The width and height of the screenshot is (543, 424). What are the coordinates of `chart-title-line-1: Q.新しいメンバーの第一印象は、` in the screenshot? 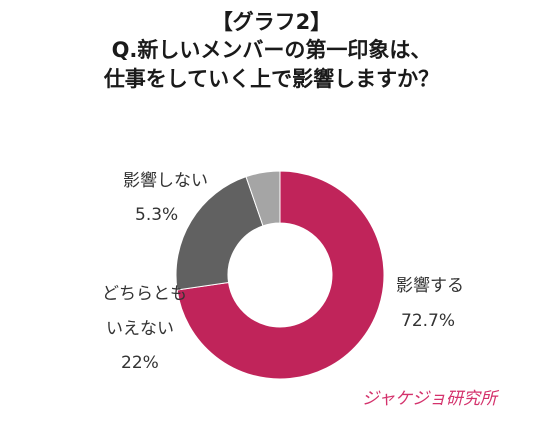 It's located at (271, 50).